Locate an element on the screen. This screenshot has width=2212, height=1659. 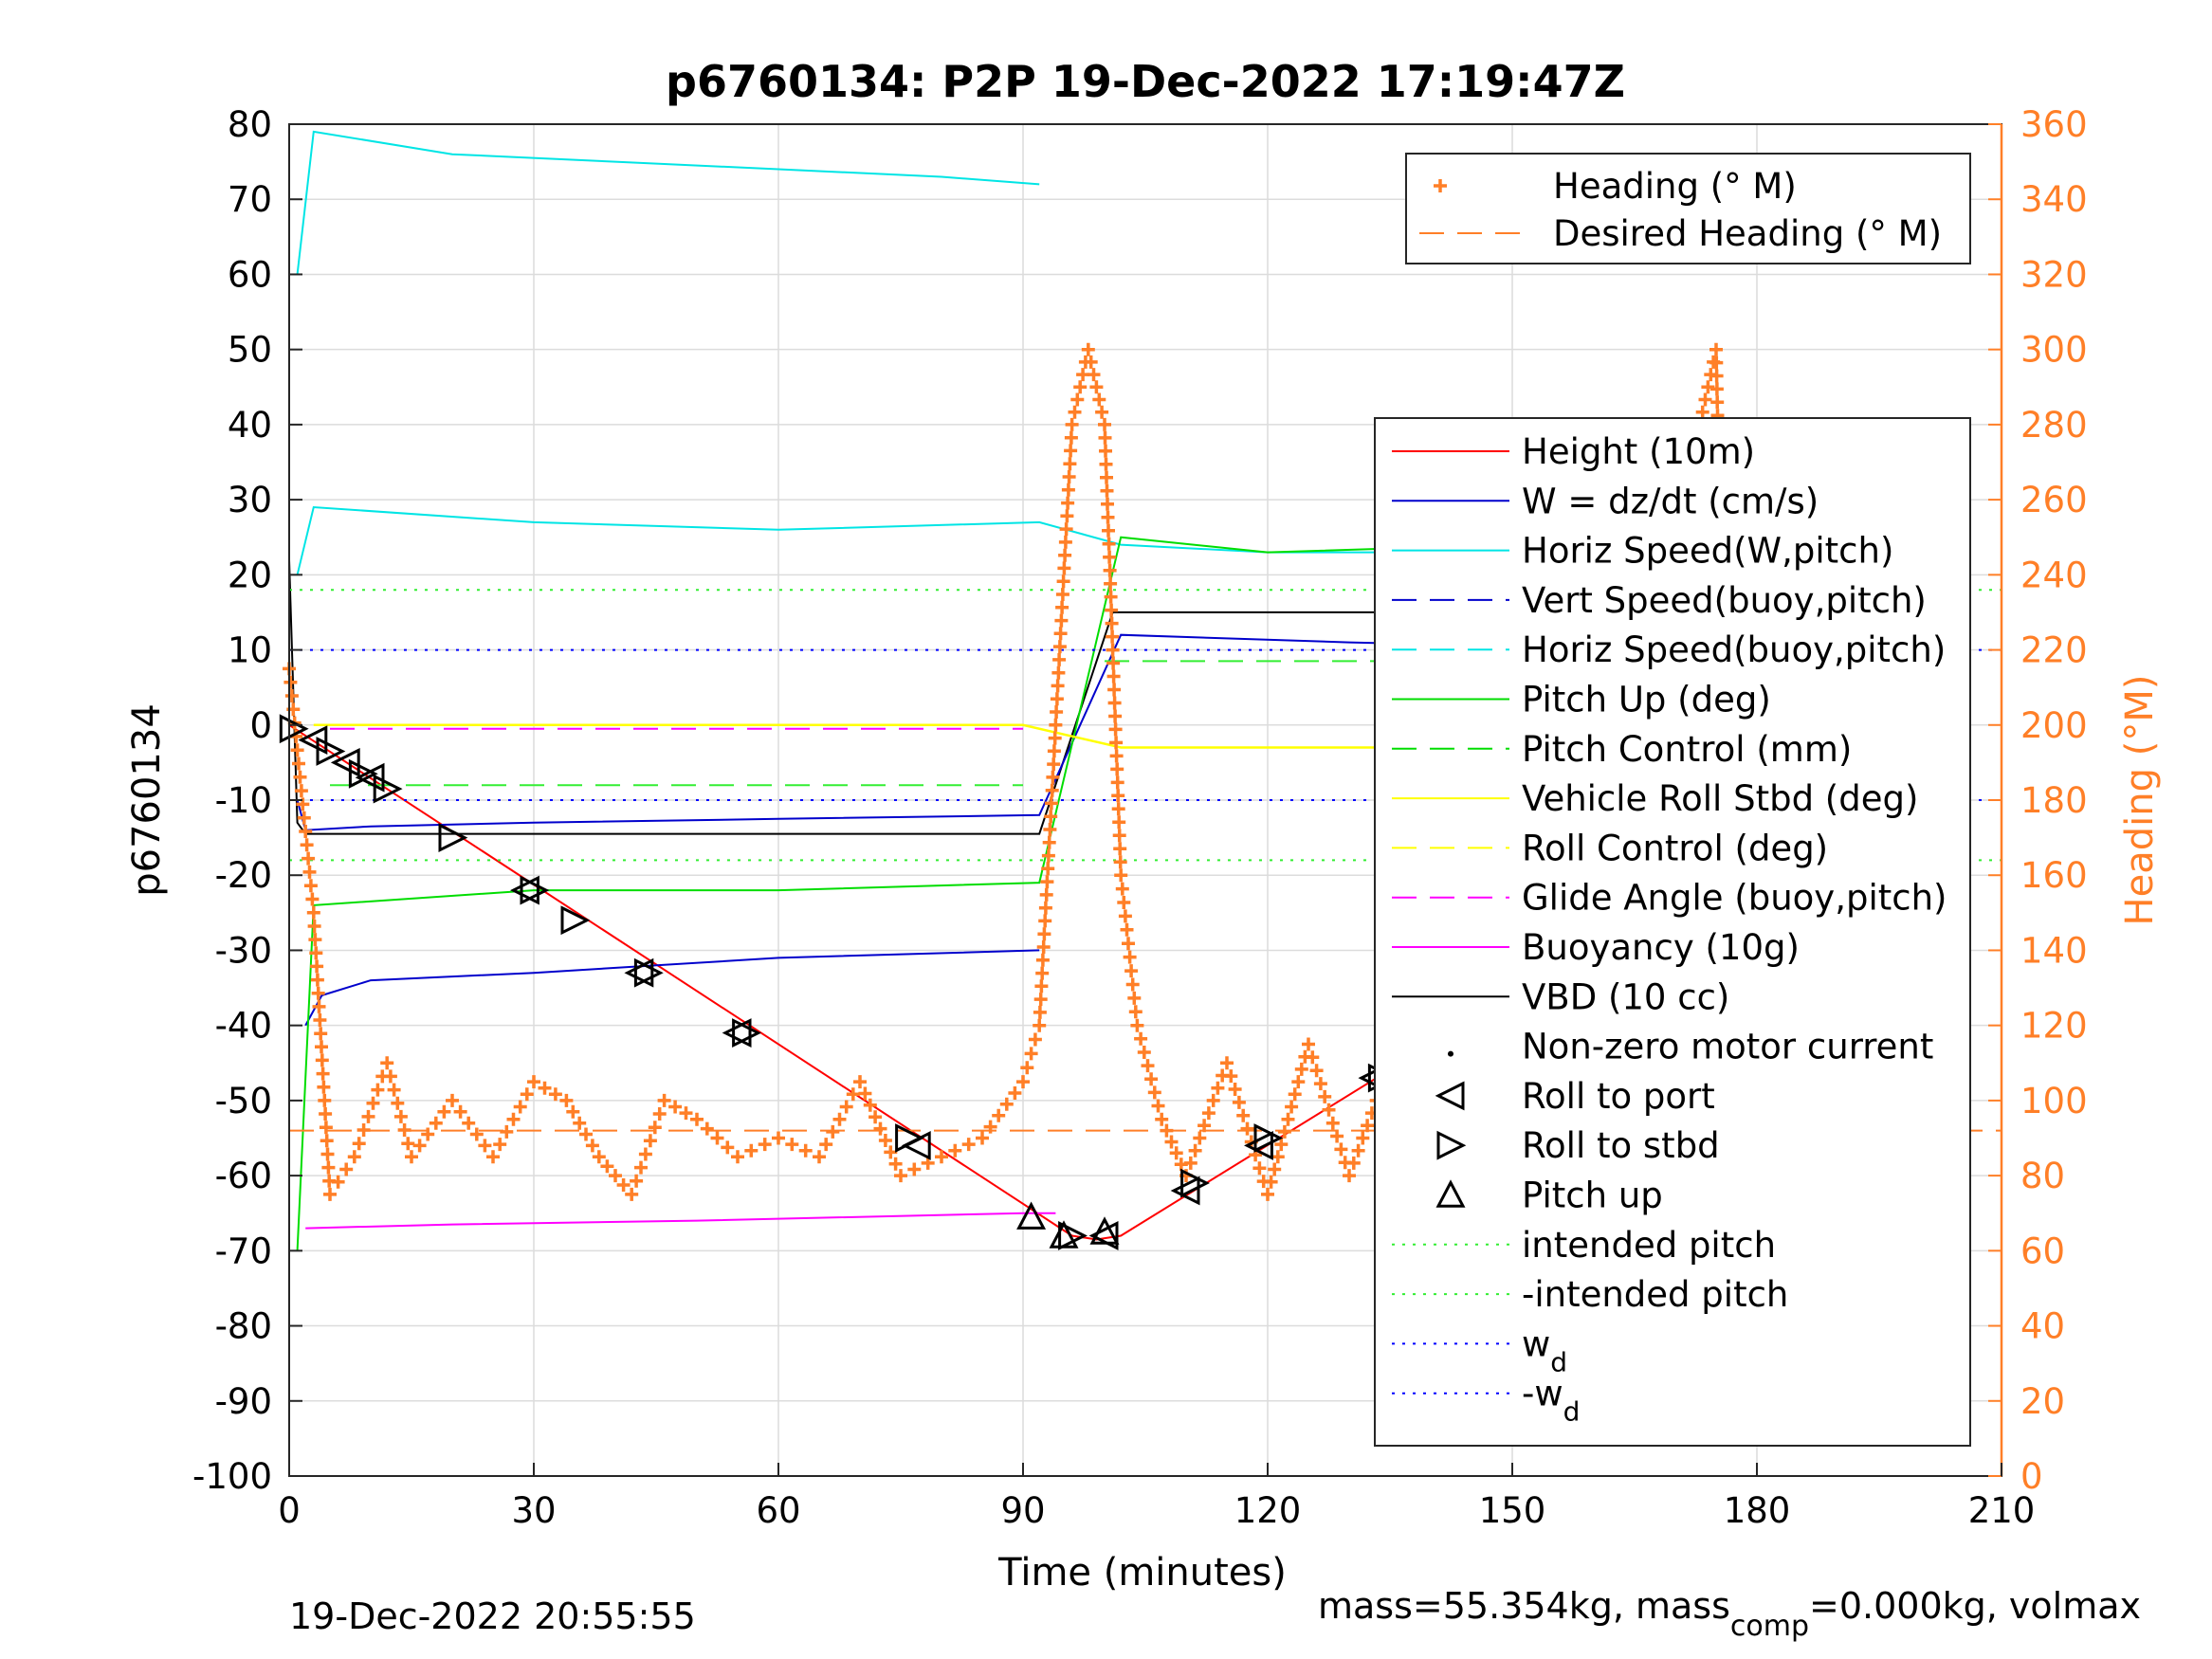
y-axis-label: p6760134 is located at coordinates (147, 800).